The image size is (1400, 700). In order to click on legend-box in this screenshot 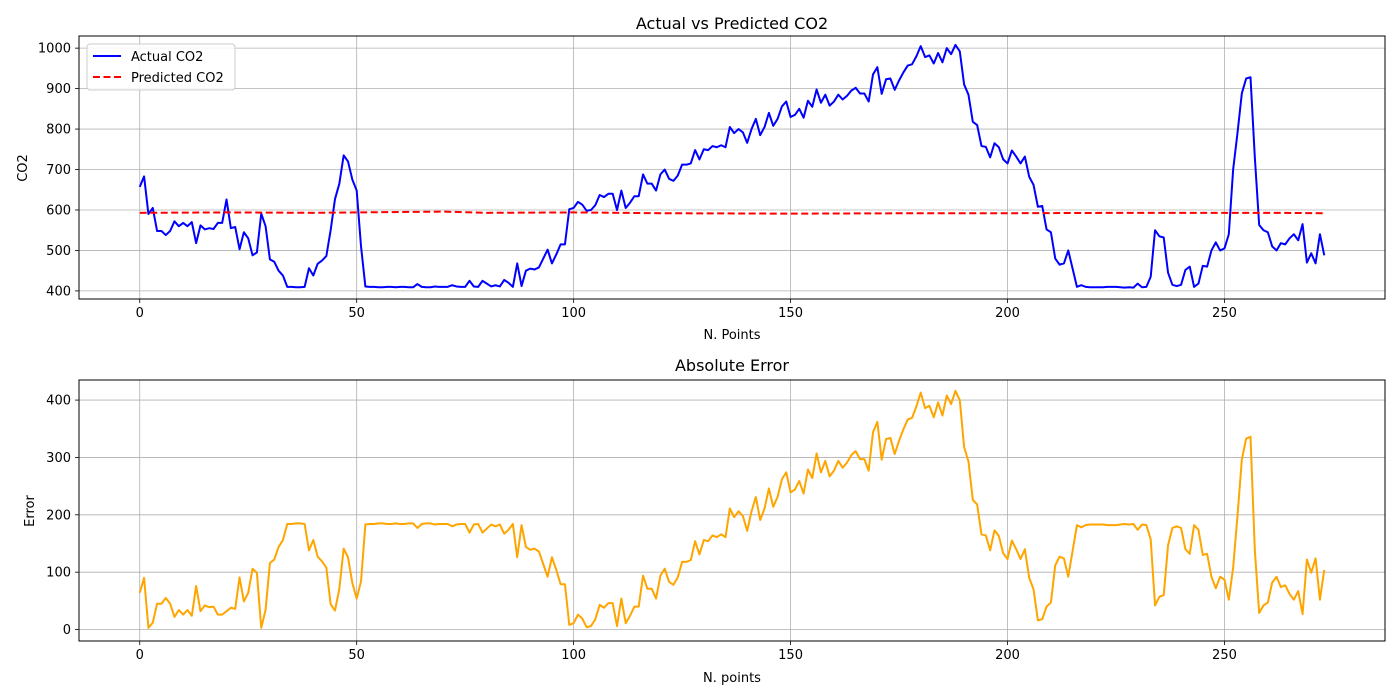, I will do `click(161, 67)`.